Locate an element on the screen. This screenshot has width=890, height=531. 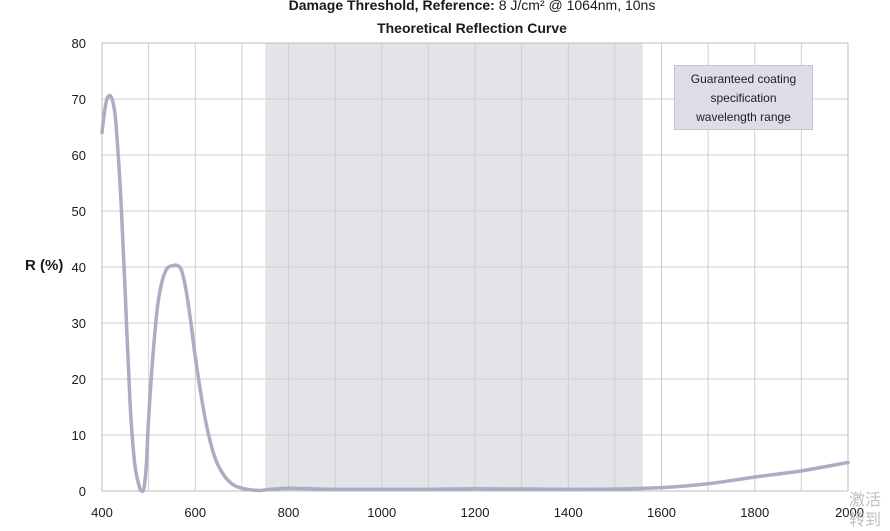
damage-threshold-label: Damage Threshold, Reference: is located at coordinates (391, 6).